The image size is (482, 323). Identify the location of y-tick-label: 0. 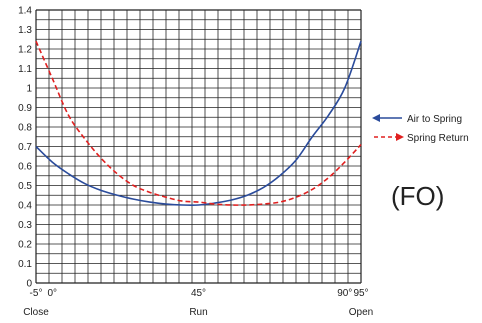
(29, 284).